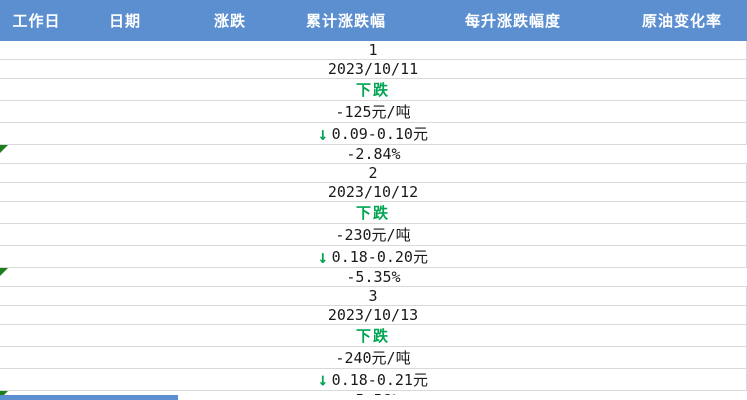  I want to click on date-cell: 2023/10/12, so click(373, 192).